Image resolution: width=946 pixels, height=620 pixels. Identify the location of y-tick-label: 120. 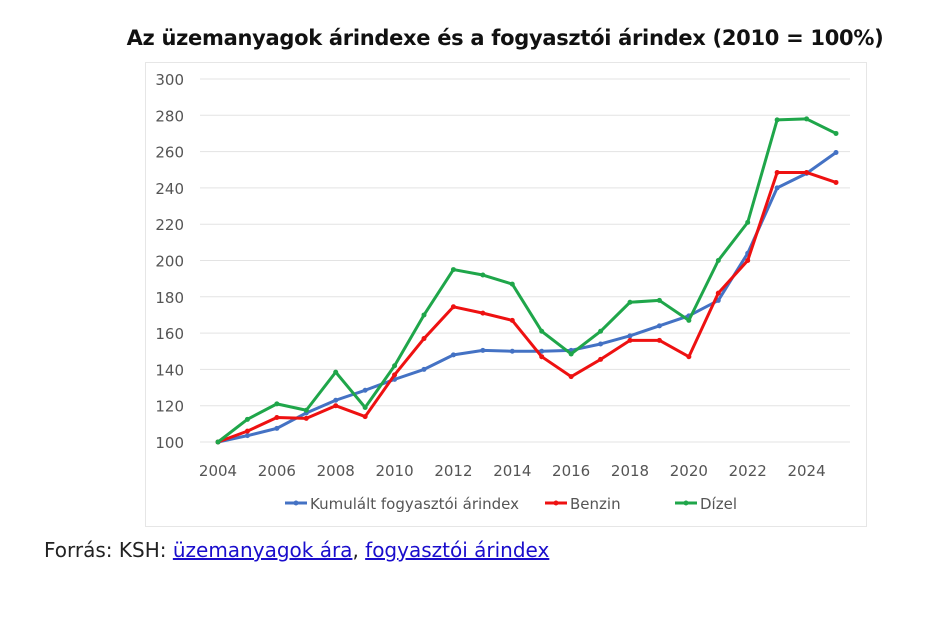
(169, 407).